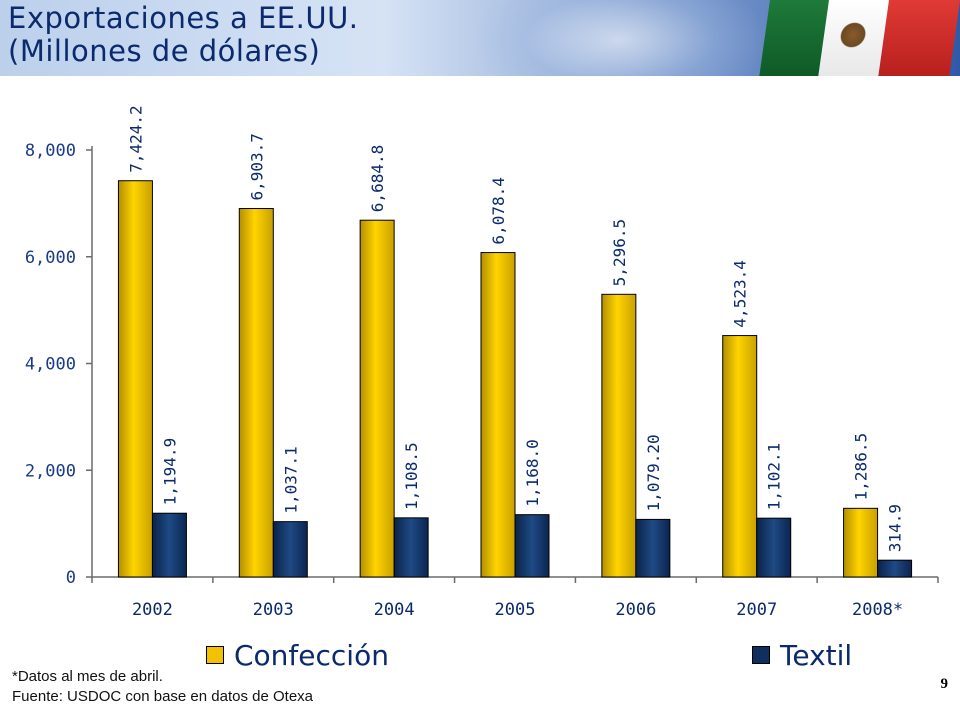 The image size is (960, 720). Describe the element at coordinates (394, 610) in the screenshot. I see `x-category-label: 2004` at that location.